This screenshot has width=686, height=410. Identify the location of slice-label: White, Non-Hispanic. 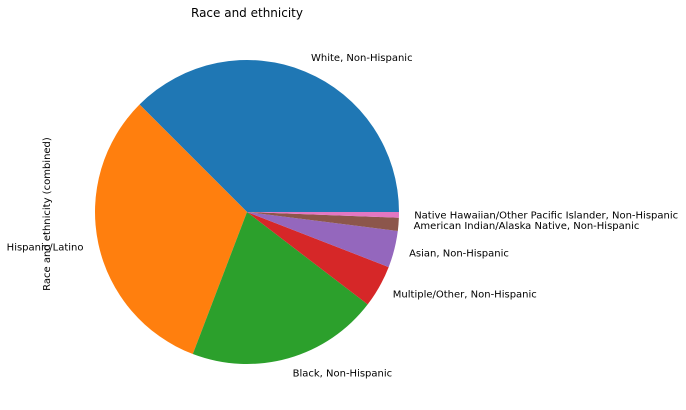
(362, 58).